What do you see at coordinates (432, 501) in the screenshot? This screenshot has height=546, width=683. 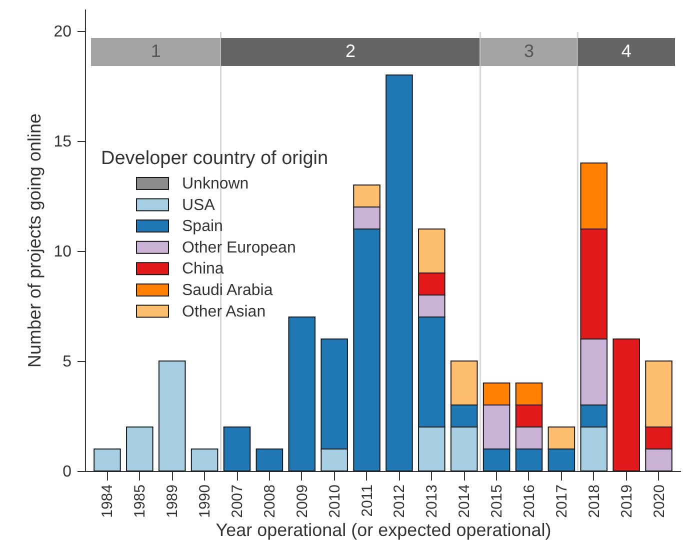 I see `x-tick-label: 2013` at bounding box center [432, 501].